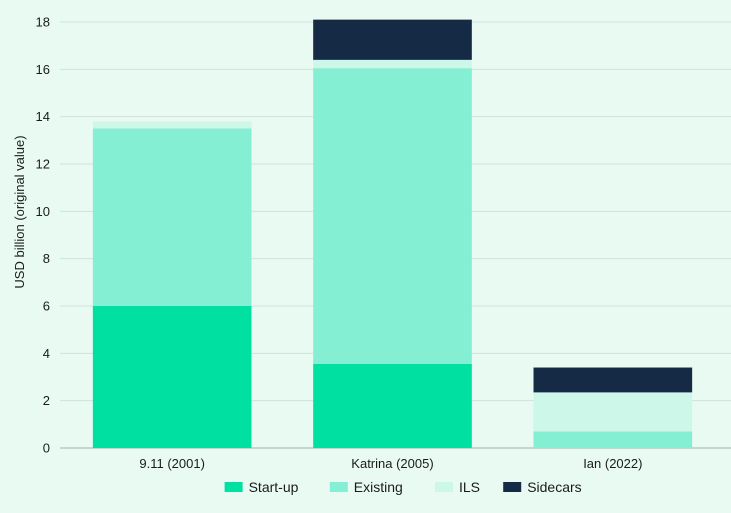  What do you see at coordinates (612, 463) in the screenshot?
I see `x-category-label: Ian (2022)` at bounding box center [612, 463].